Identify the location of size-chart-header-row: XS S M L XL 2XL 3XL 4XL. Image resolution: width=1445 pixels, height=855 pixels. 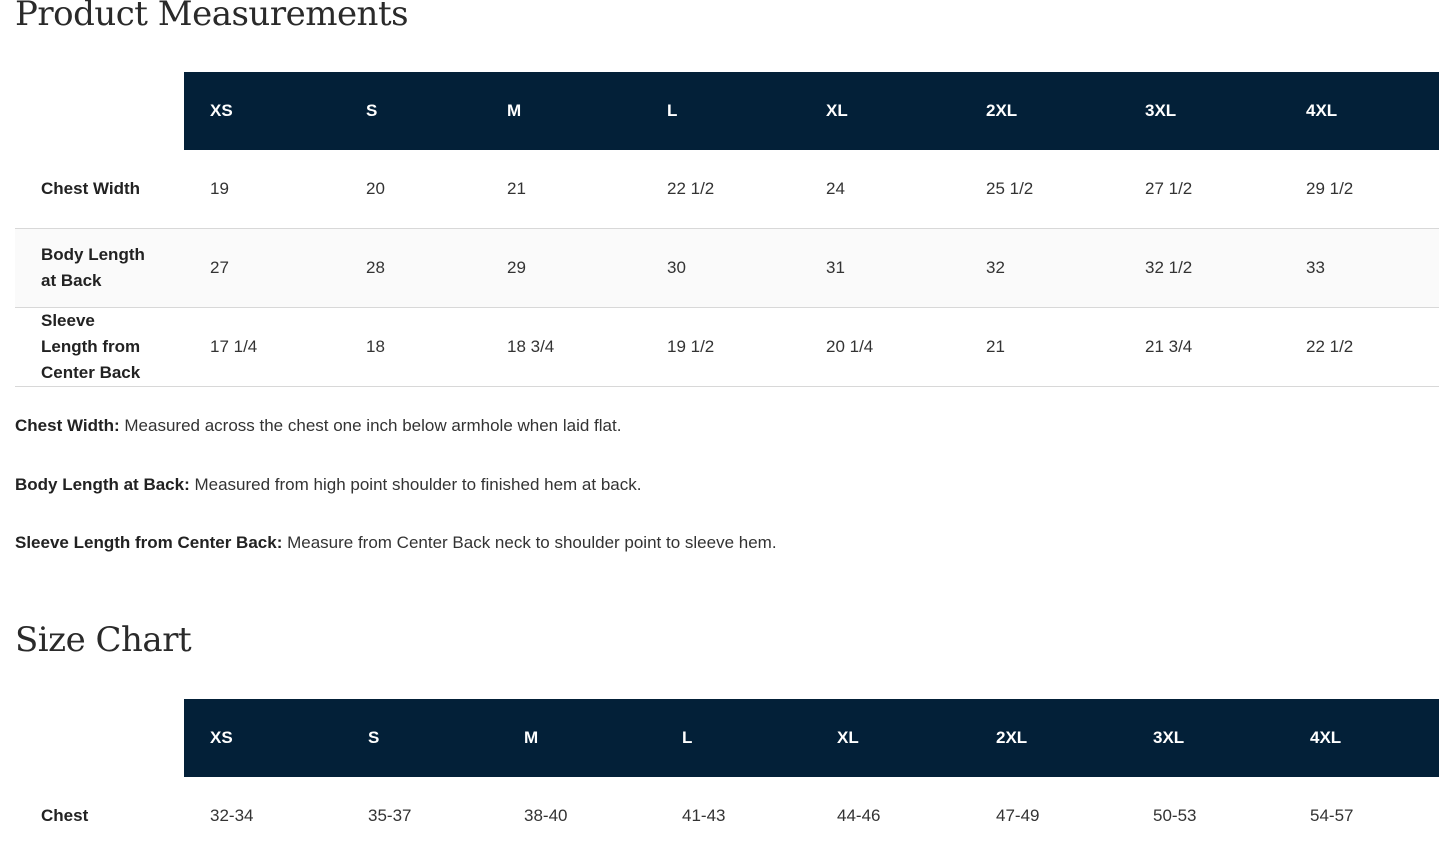
(727, 738).